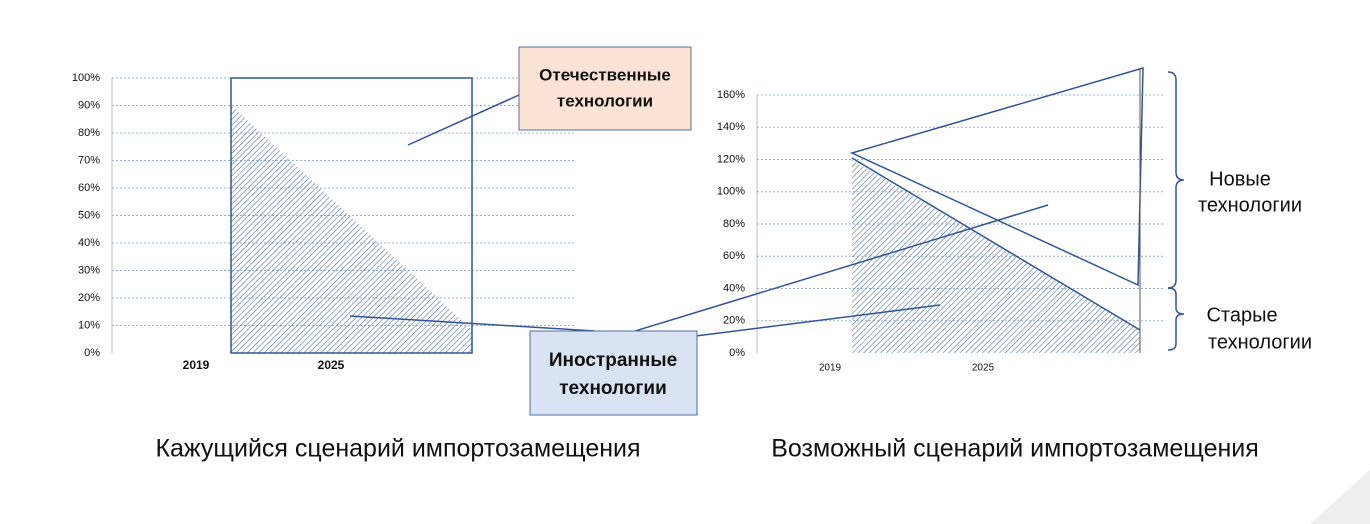  What do you see at coordinates (1340, 497) in the screenshot?
I see `decor` at bounding box center [1340, 497].